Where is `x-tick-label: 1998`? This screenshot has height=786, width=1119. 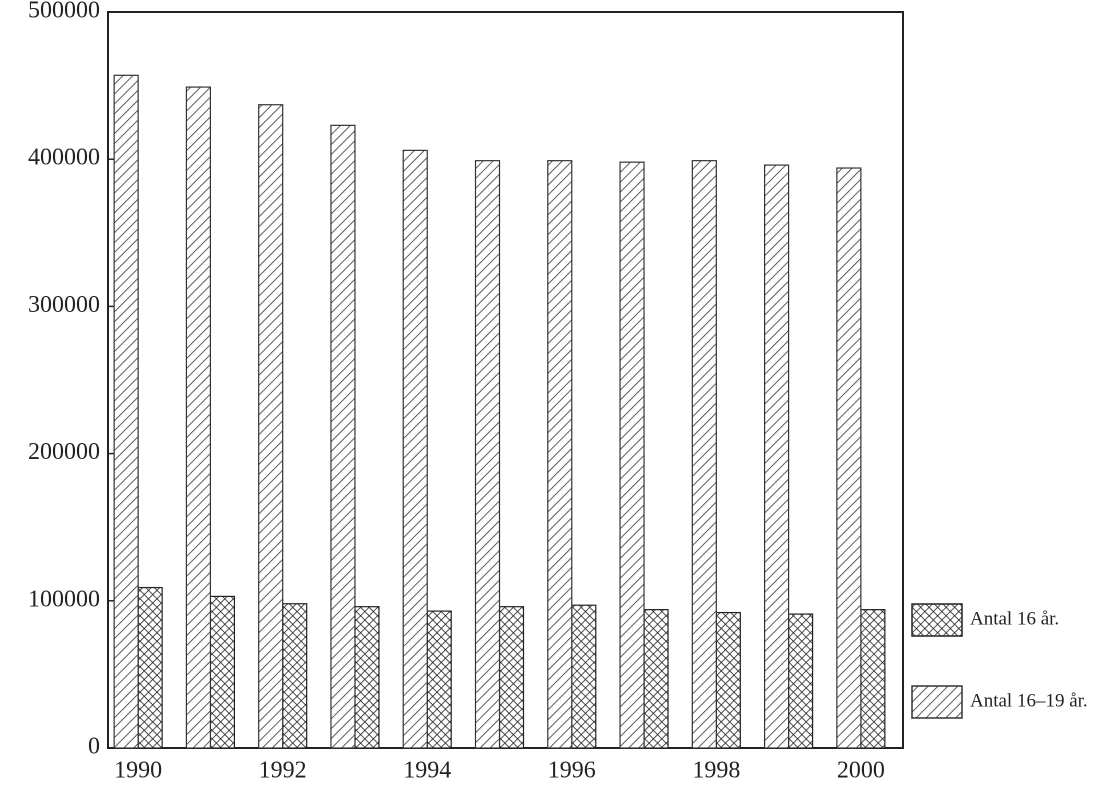 x-tick-label: 1998 is located at coordinates (716, 771).